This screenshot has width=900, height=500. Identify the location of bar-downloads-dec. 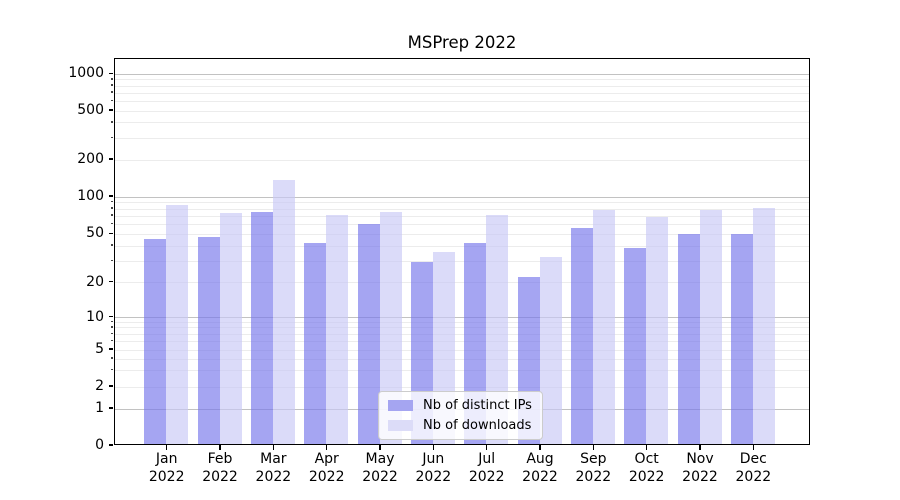
(764, 326).